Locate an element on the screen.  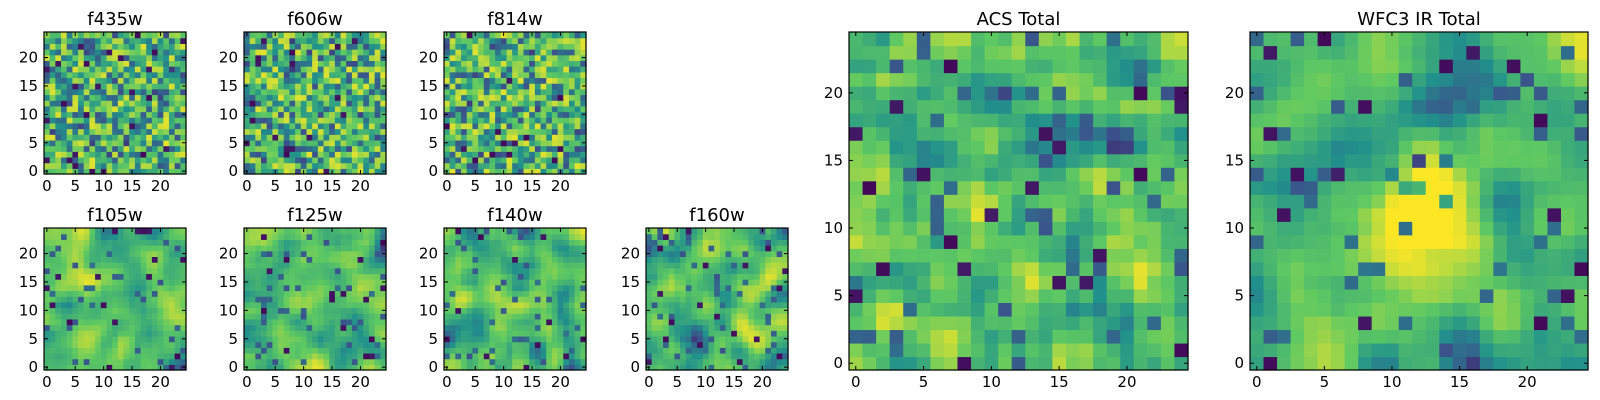
heatmap-cells is located at coordinates (515, 103).